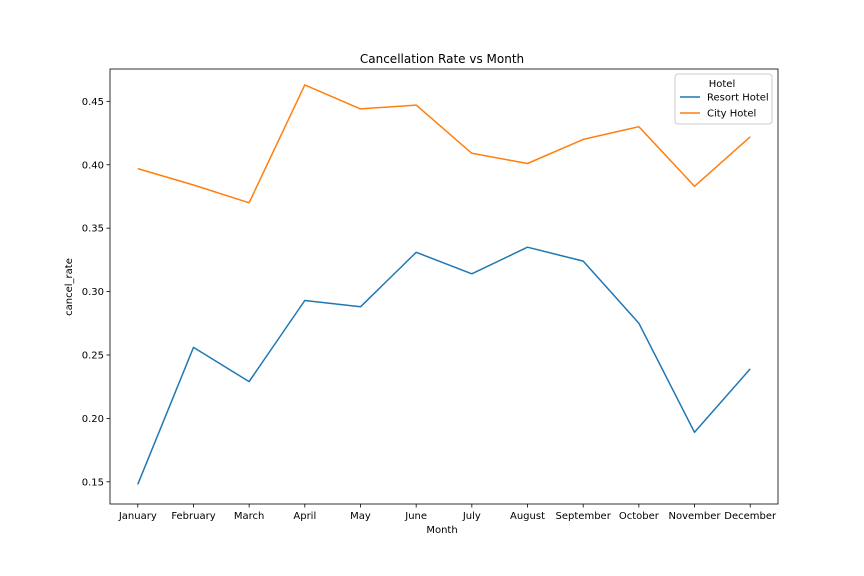  I want to click on legend-box, so click(723, 99).